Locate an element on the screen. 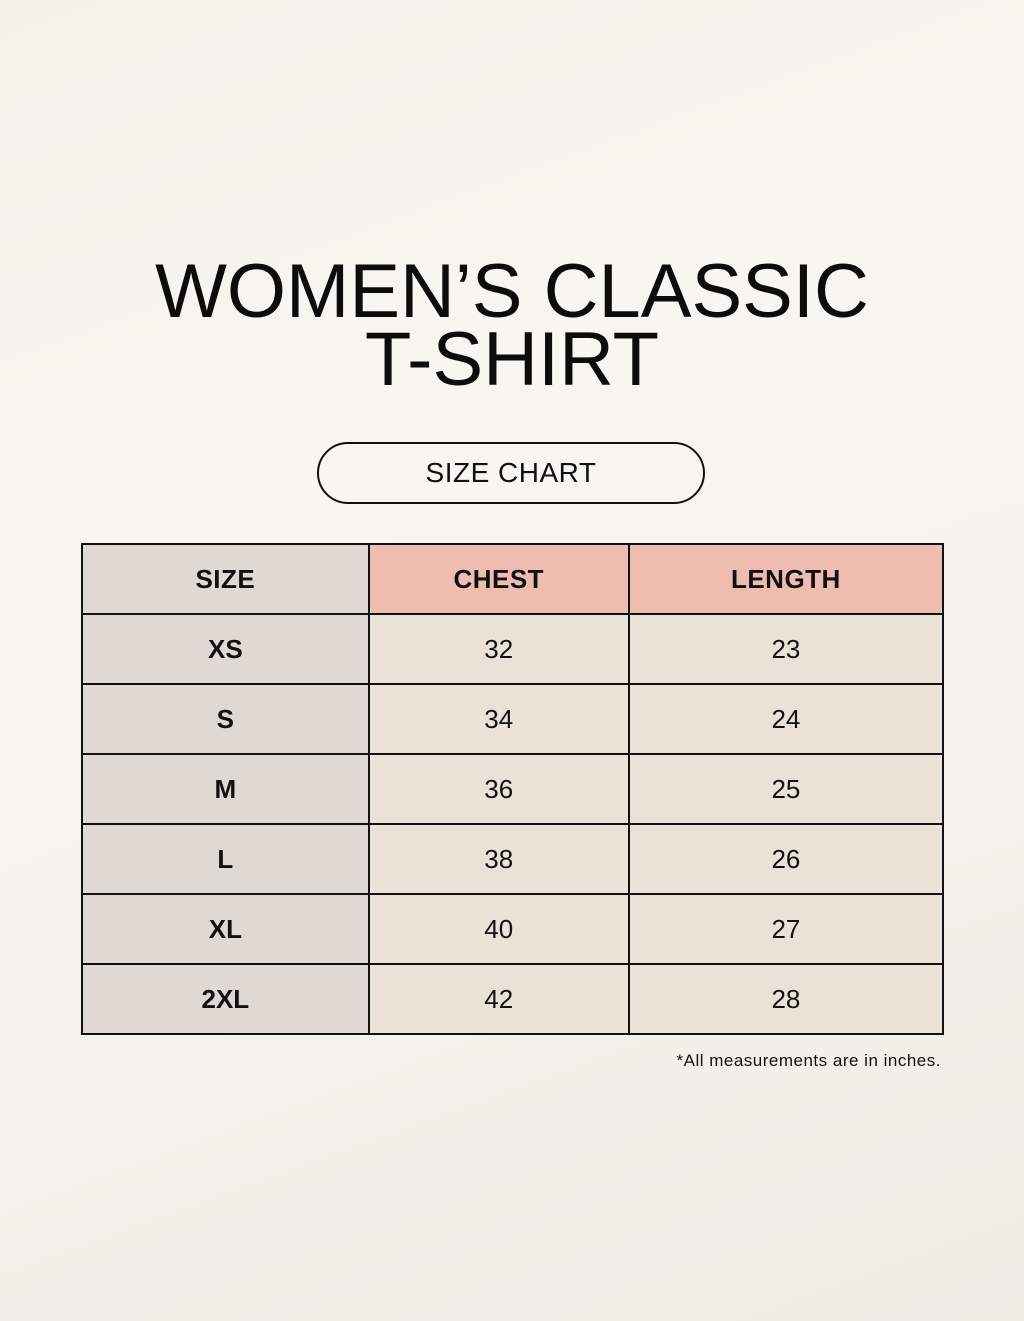 The height and width of the screenshot is (1321, 1024). table-row: 2XL 42 28 is located at coordinates (513, 999).